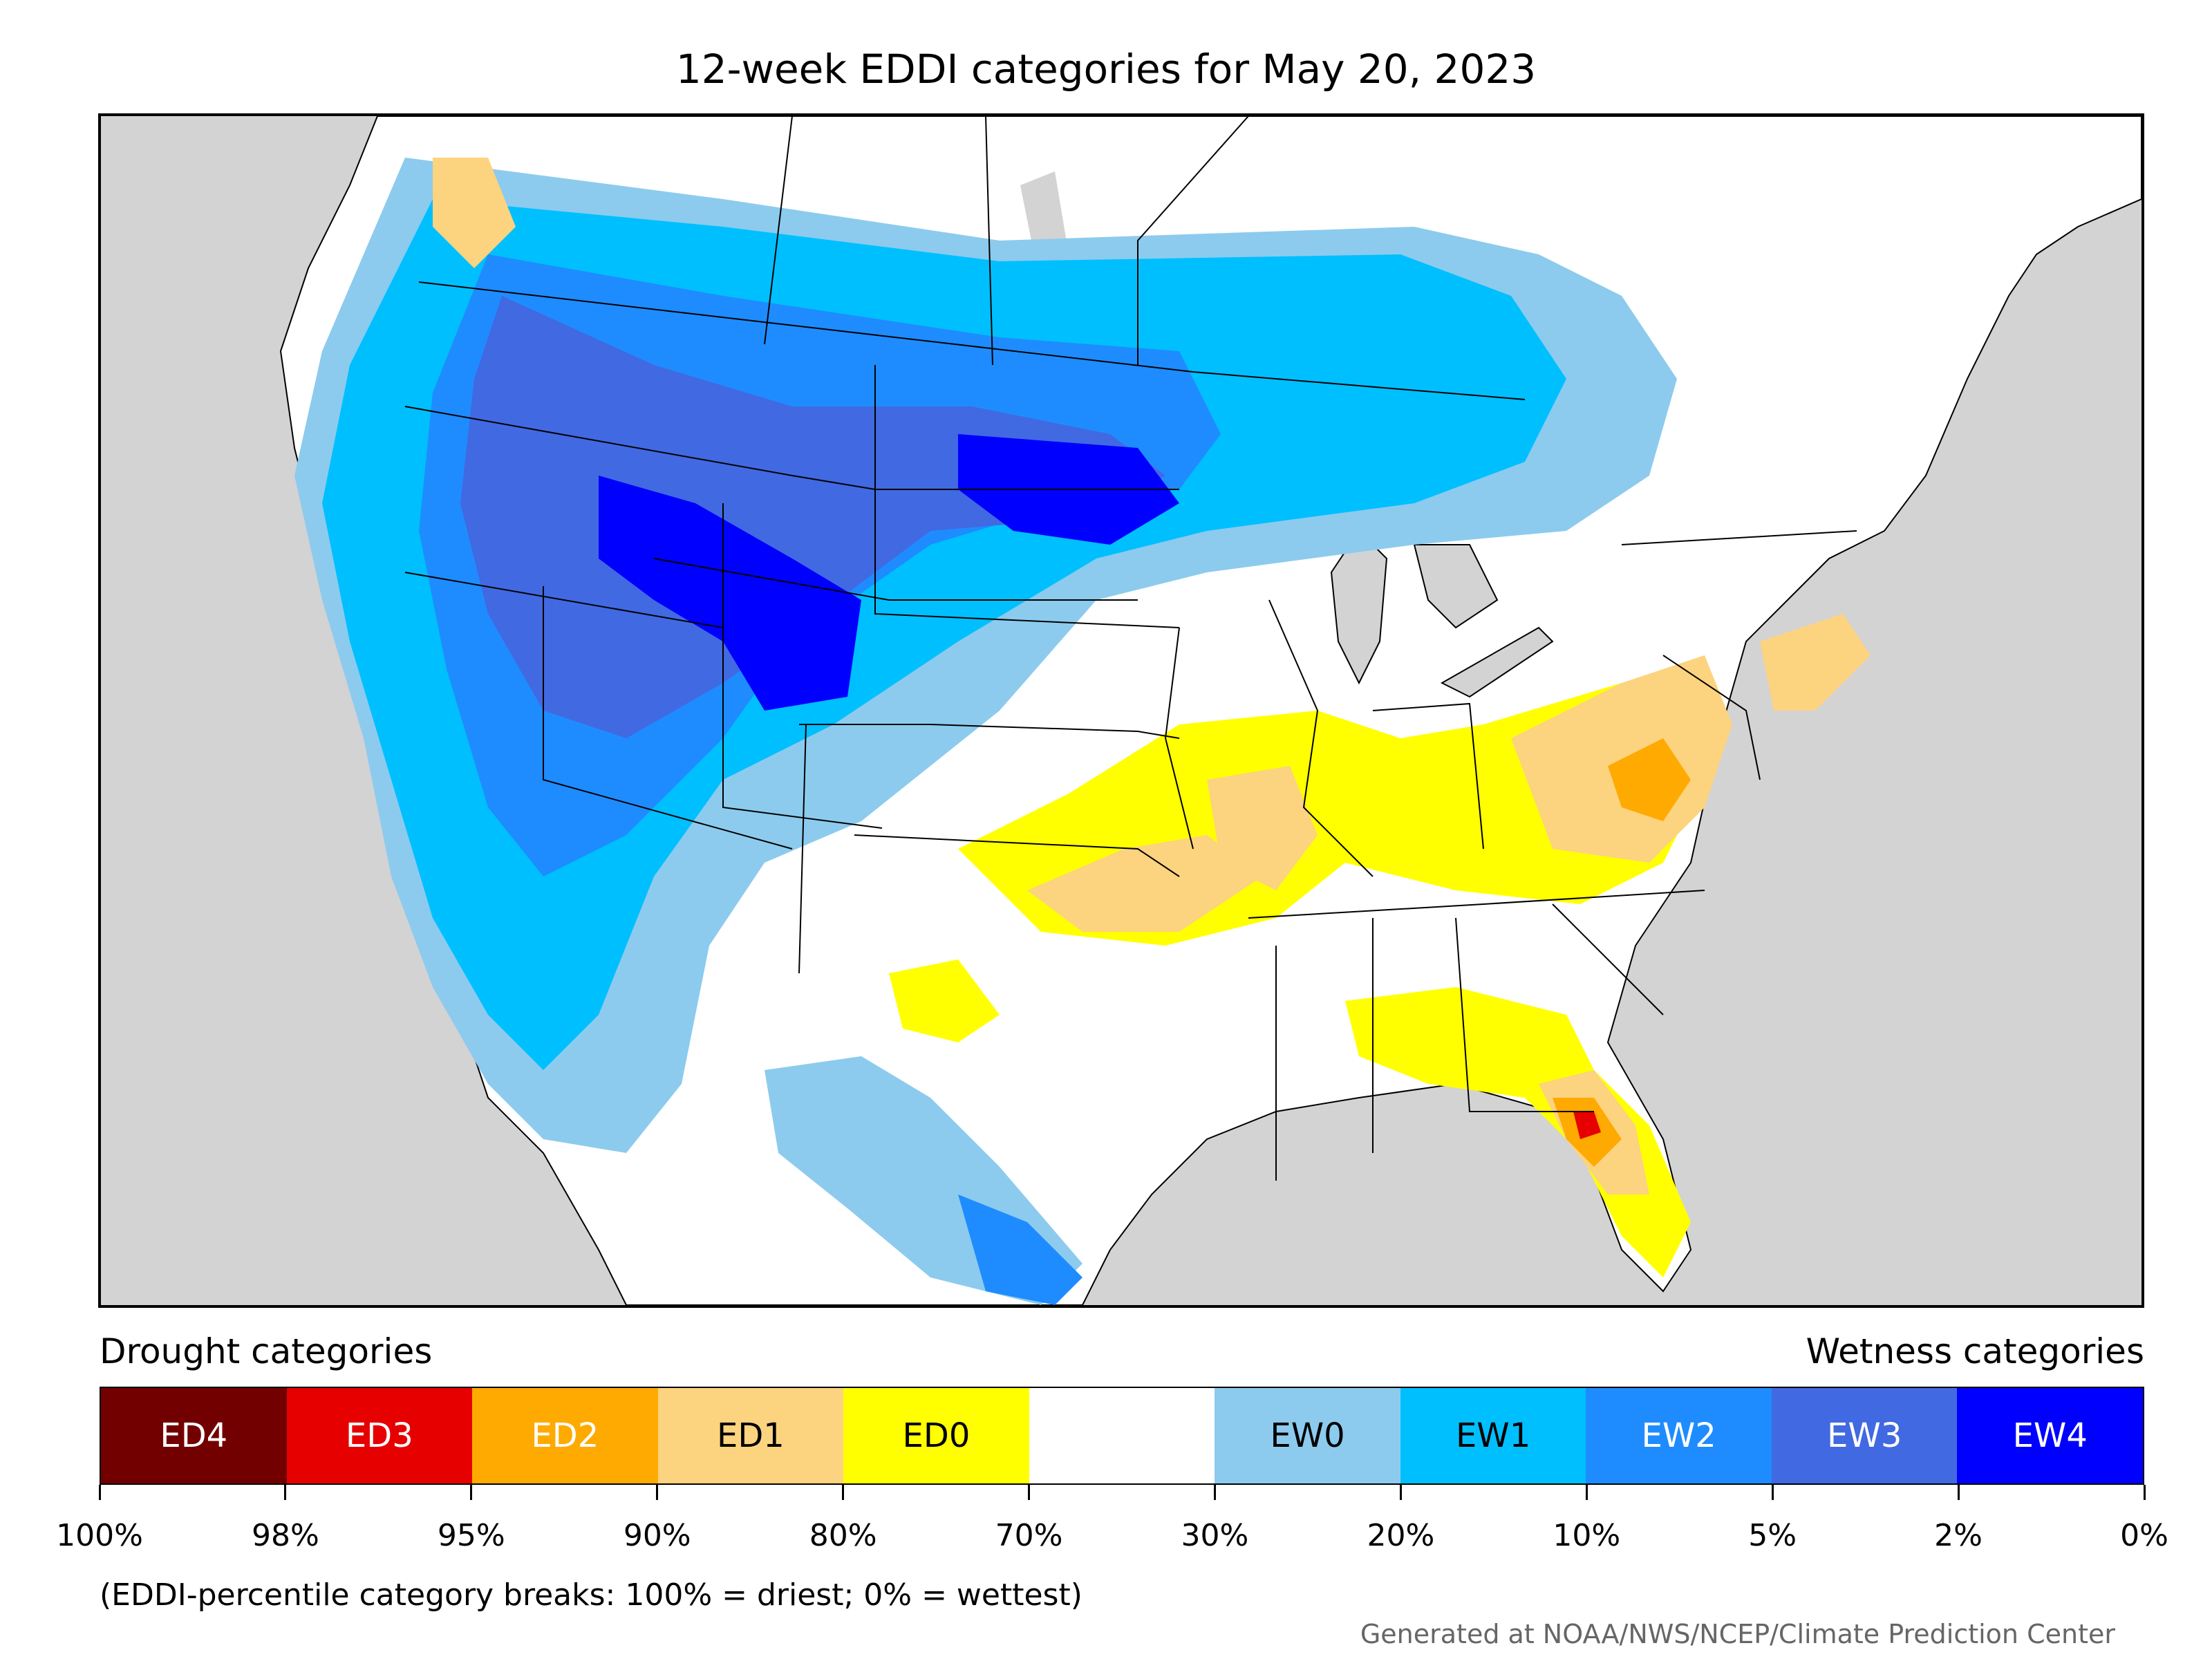  What do you see at coordinates (1401, 1535) in the screenshot?
I see `legend-tick-label: 20%` at bounding box center [1401, 1535].